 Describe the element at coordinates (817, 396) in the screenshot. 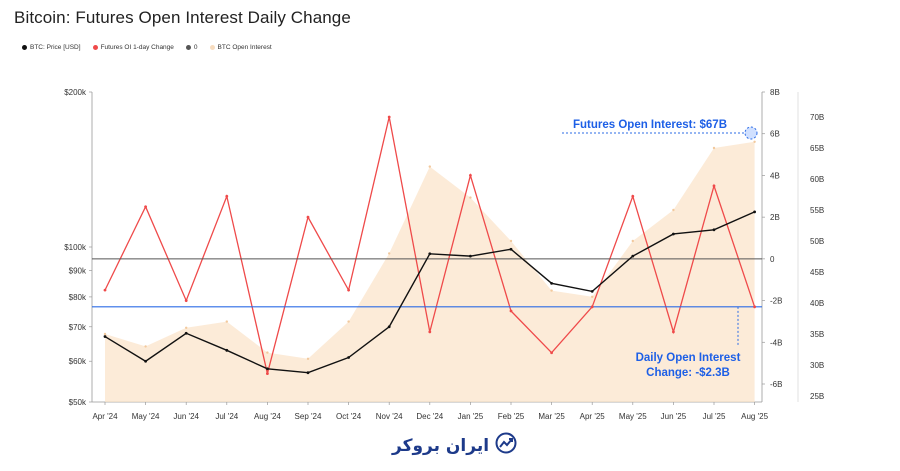

I see `outer-right-tick-label: 25B` at that location.